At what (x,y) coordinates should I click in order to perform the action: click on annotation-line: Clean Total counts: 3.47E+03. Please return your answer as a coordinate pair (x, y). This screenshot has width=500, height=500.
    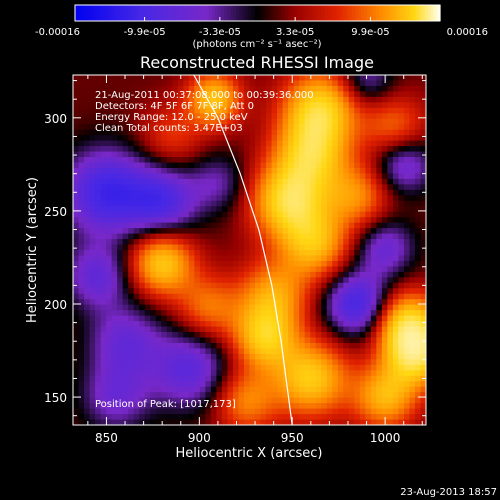
    Looking at the image, I should click on (169, 128).